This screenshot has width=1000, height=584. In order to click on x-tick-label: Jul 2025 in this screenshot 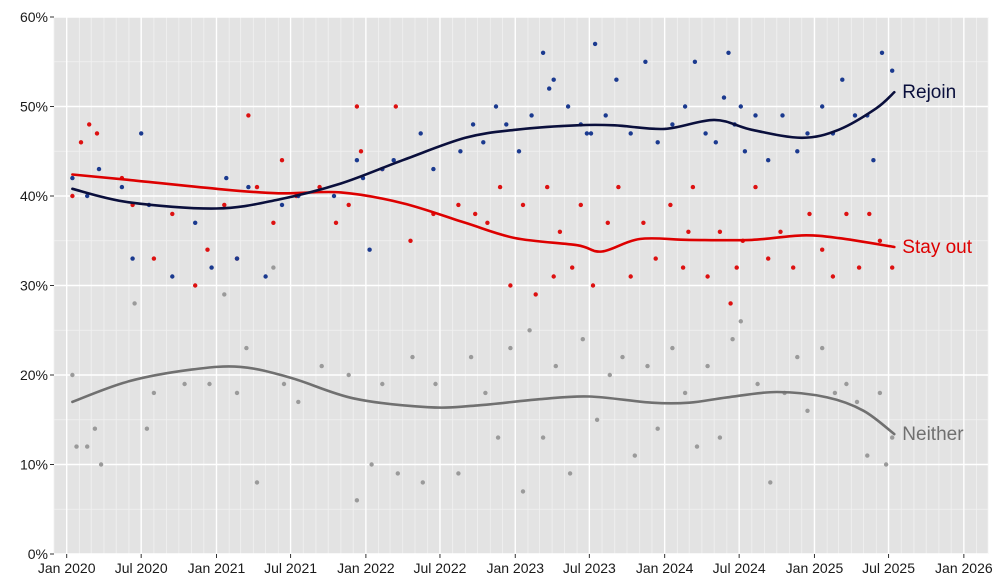, I will do `click(888, 568)`.